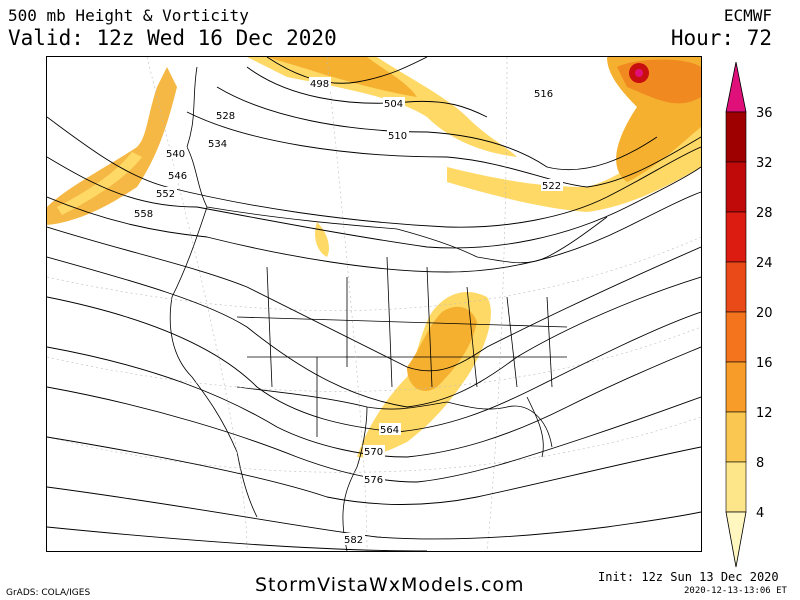 This screenshot has width=800, height=600. Describe the element at coordinates (735, 591) in the screenshot. I see `timestamp: 2020-12-13-13:06 ET` at that location.